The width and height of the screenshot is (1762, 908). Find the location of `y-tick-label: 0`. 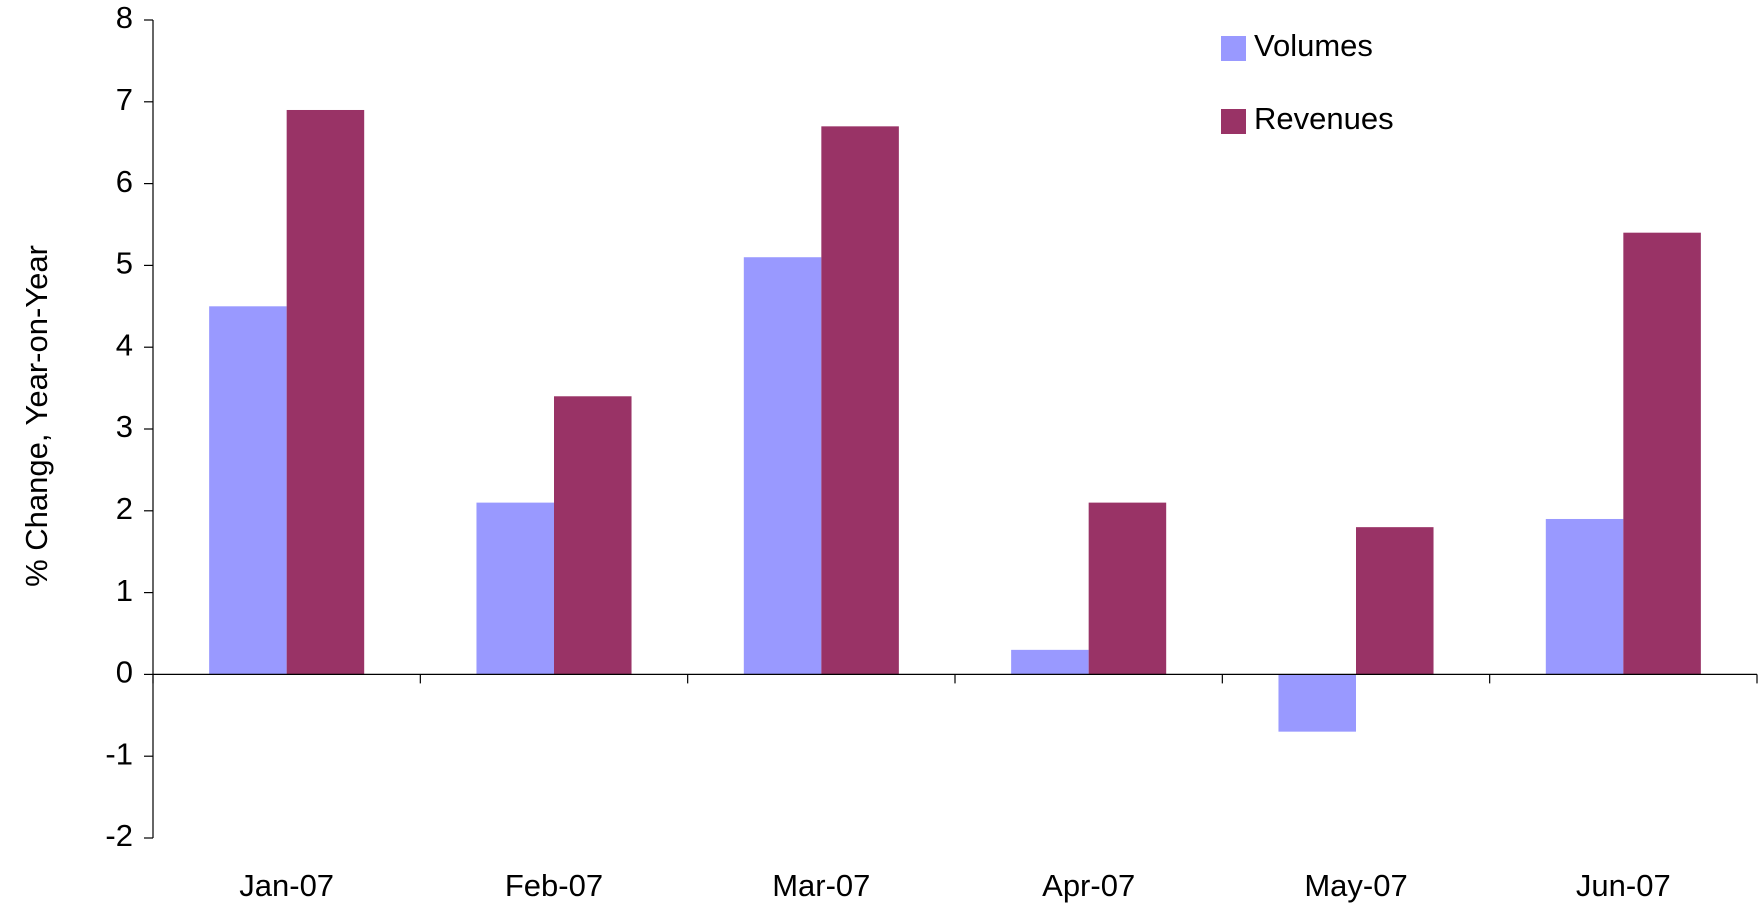

y-tick-label: 0 is located at coordinates (124, 672).